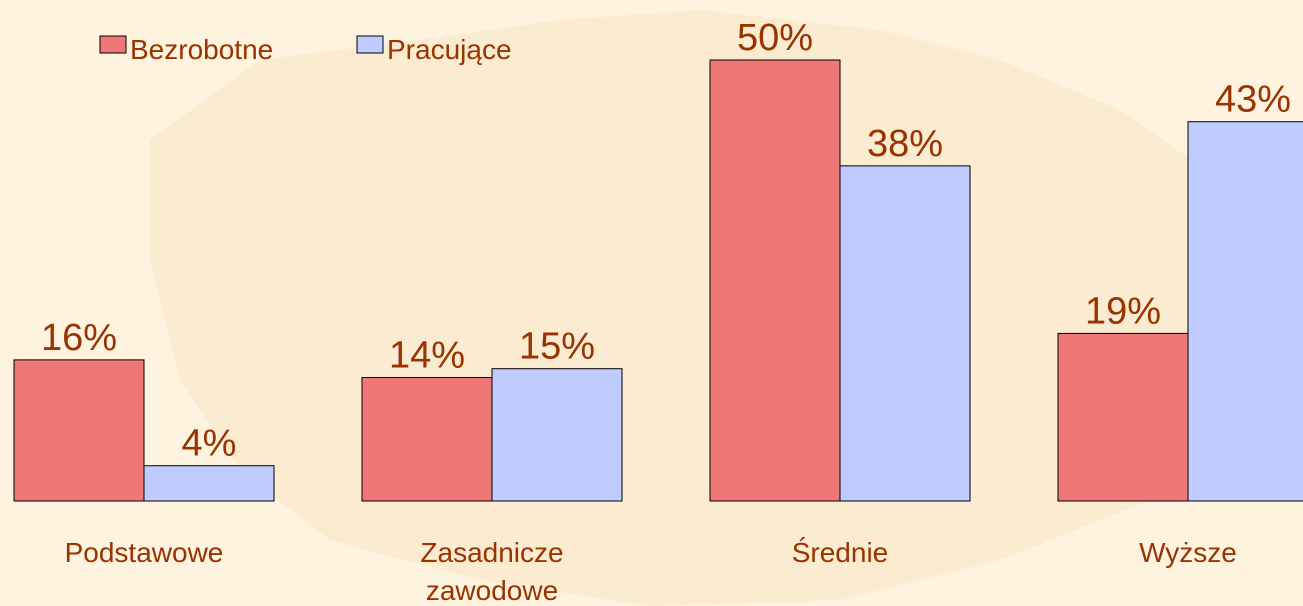 This screenshot has height=606, width=1303. I want to click on data-label: 16%, so click(79, 338).